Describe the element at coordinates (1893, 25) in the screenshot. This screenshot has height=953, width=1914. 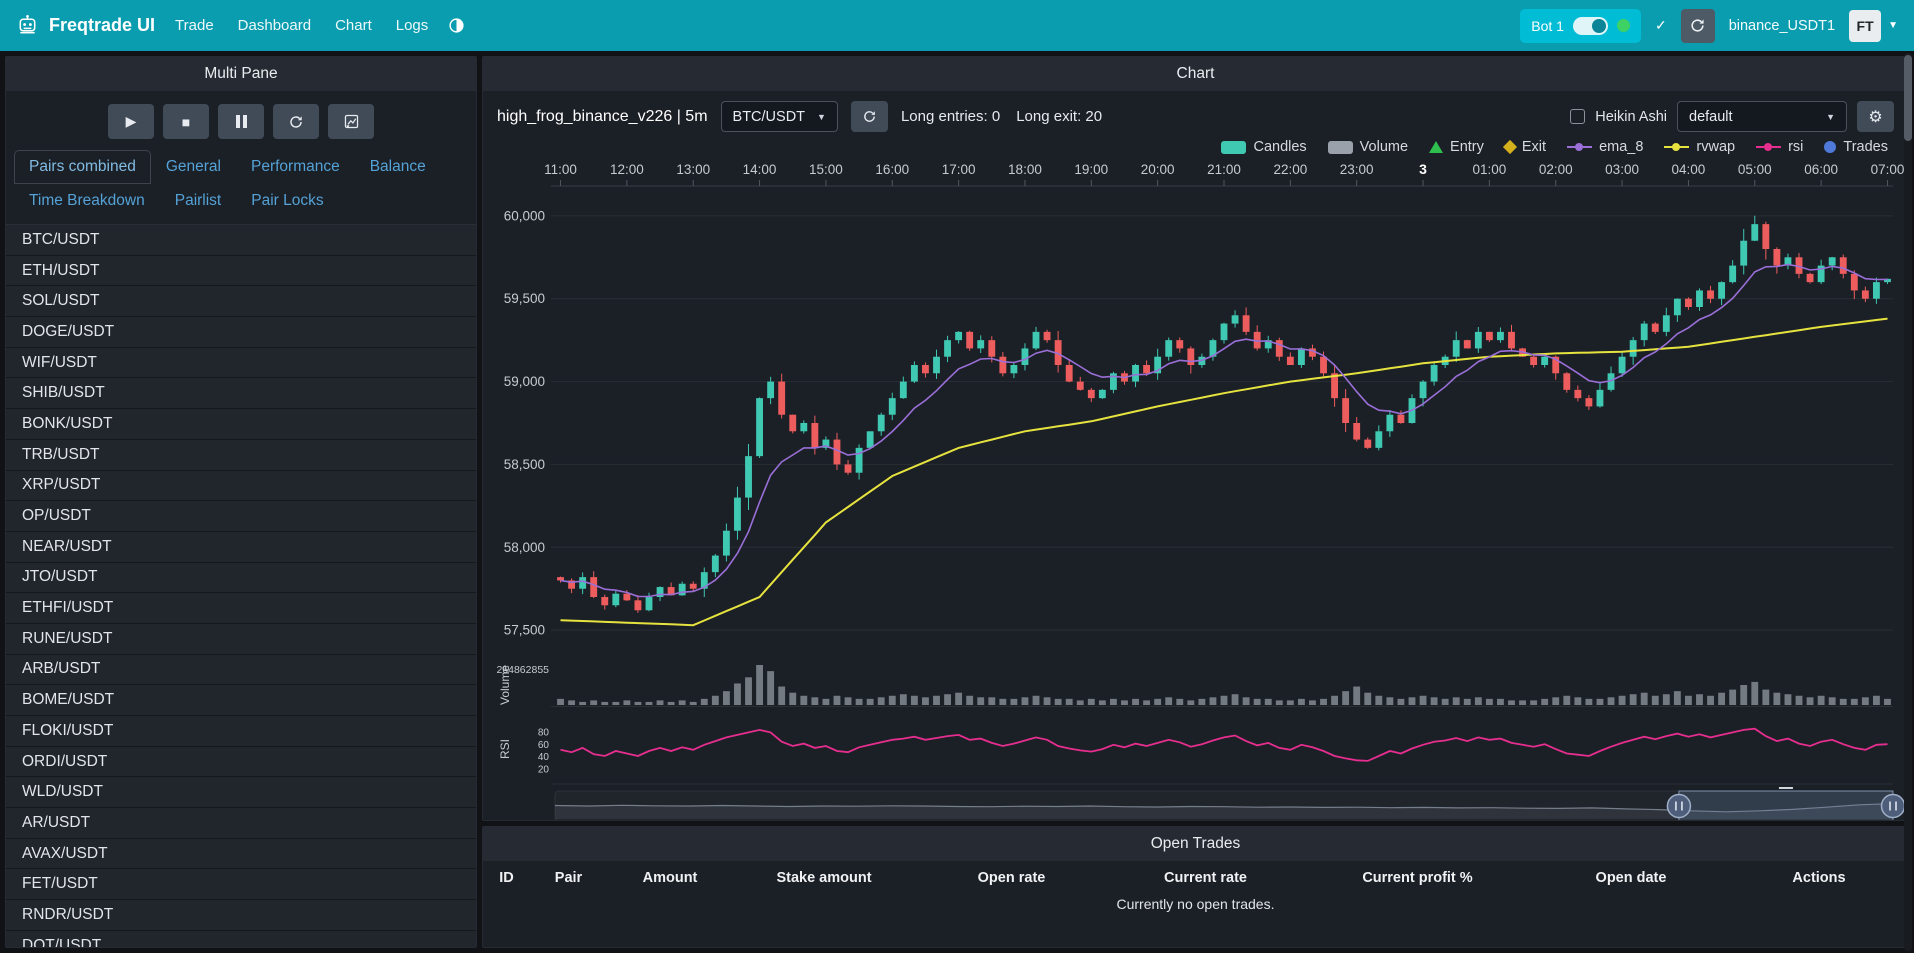
I see `chevron-down-icon: ▼` at that location.